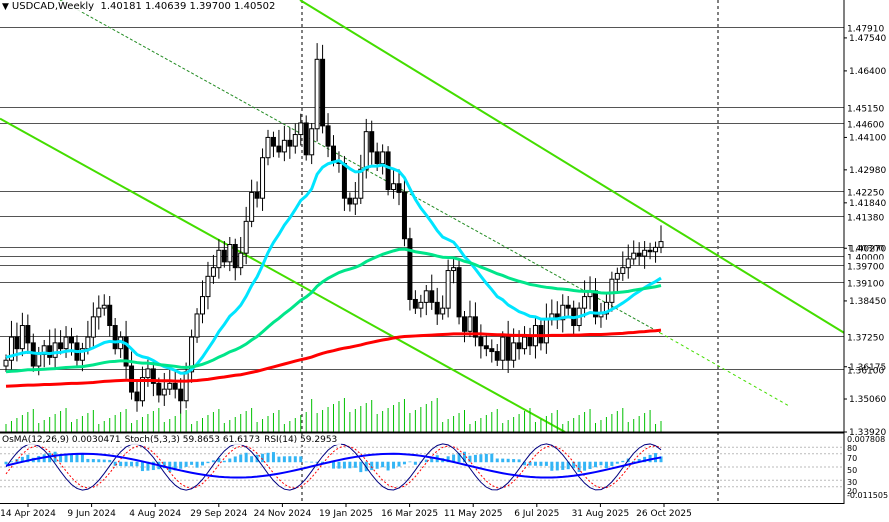 Image resolution: width=889 pixels, height=522 pixels. Describe the element at coordinates (301, 440) in the screenshot. I see `rsi-label: RSI(14) 59.2953` at that location.